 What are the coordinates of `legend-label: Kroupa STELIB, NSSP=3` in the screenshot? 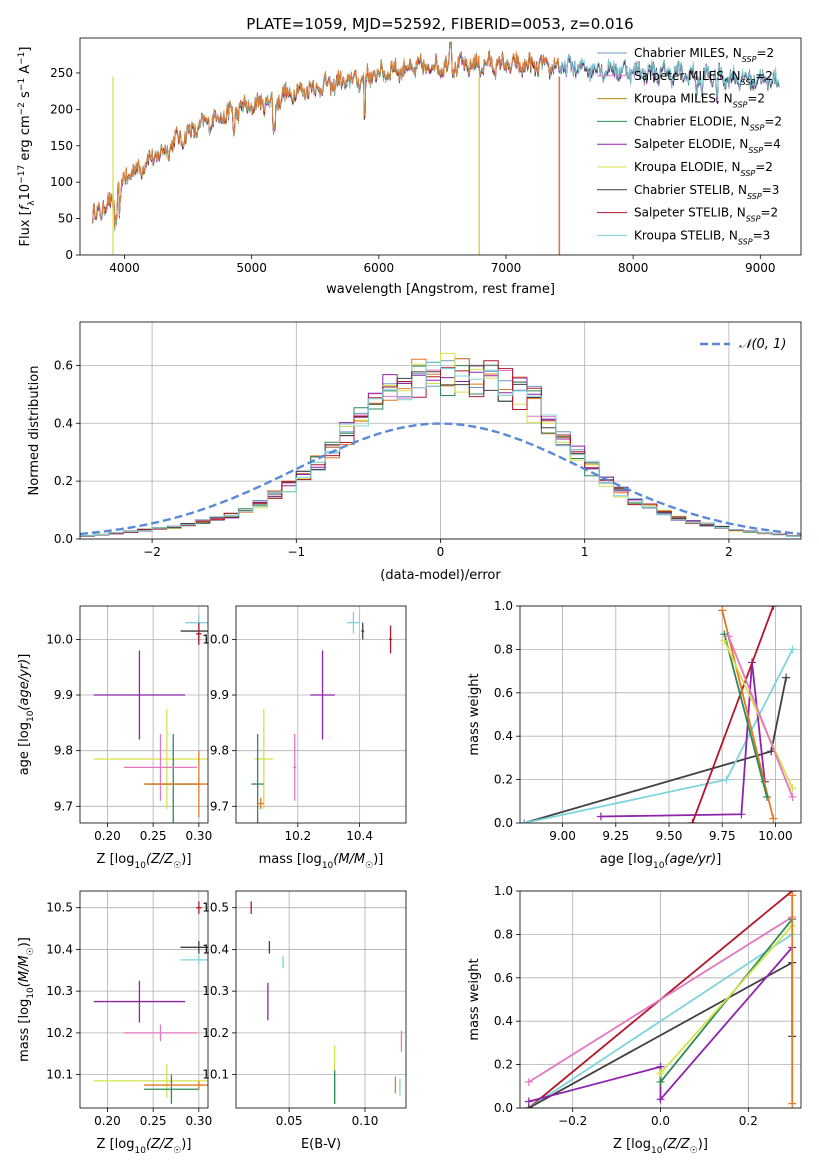 It's located at (702, 237).